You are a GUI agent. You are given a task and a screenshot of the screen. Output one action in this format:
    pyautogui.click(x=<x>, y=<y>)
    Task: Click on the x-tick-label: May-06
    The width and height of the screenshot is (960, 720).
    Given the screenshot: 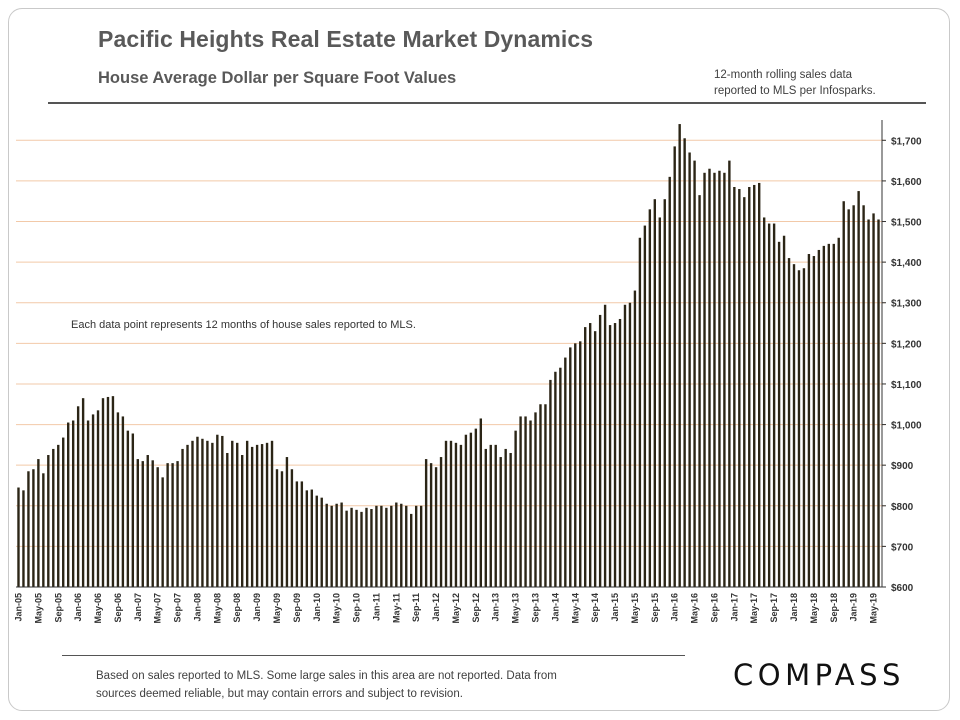 What is the action you would take?
    pyautogui.click(x=98, y=608)
    